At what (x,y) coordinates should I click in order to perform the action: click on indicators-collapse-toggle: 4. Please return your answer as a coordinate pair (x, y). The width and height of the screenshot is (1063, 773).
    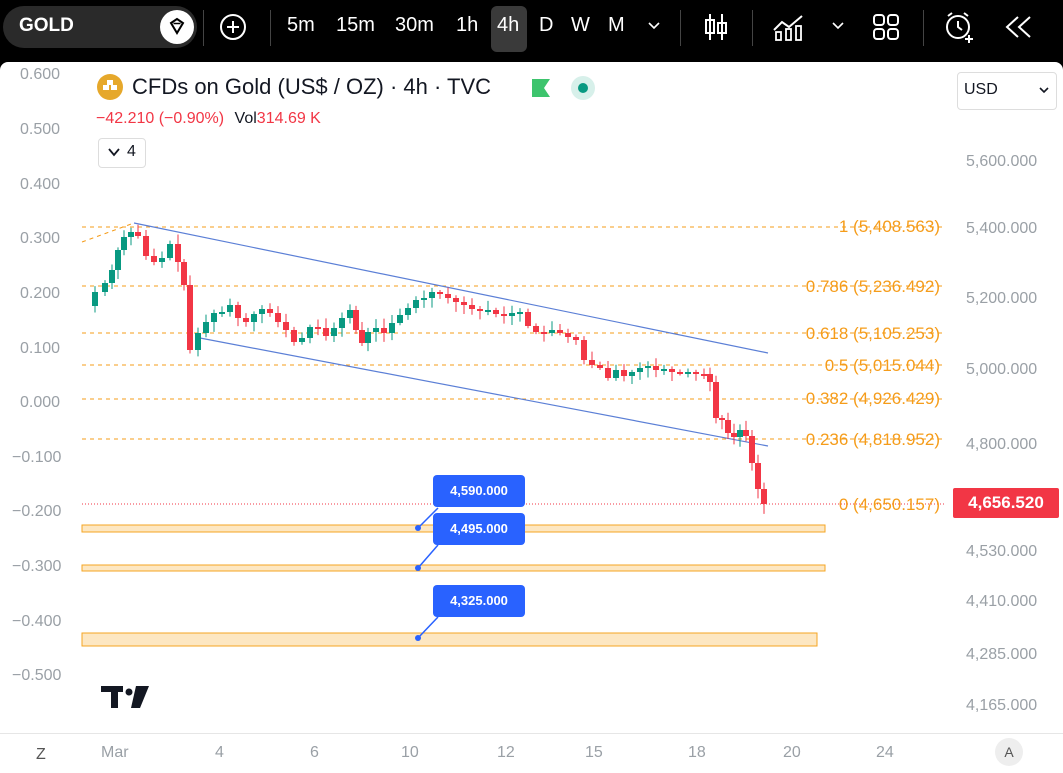
    Looking at the image, I should click on (122, 153).